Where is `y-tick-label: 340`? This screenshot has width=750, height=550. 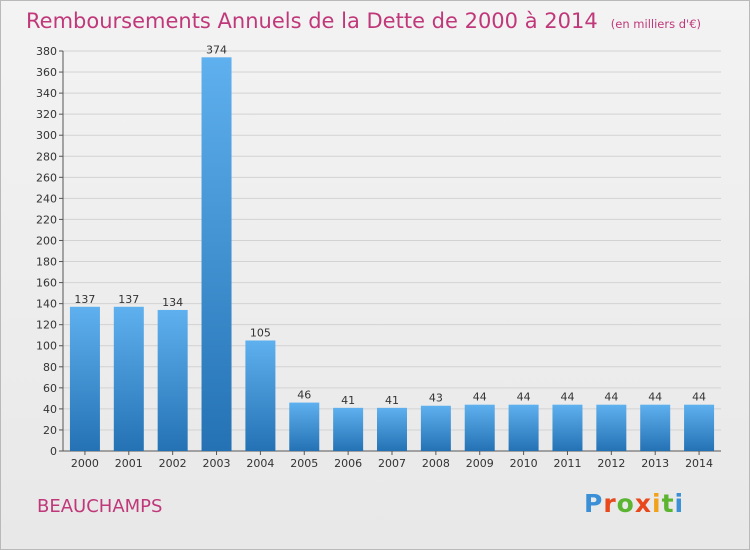
y-tick-label: 340 is located at coordinates (46, 93).